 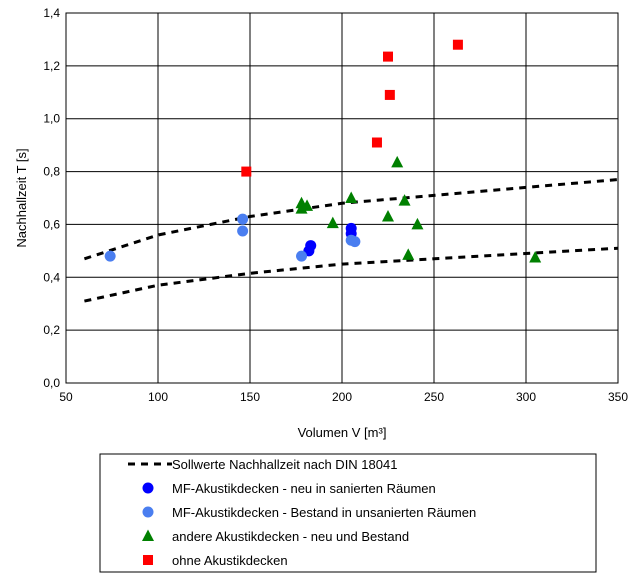 What do you see at coordinates (51, 330) in the screenshot?
I see `y-tick-label: 0,2` at bounding box center [51, 330].